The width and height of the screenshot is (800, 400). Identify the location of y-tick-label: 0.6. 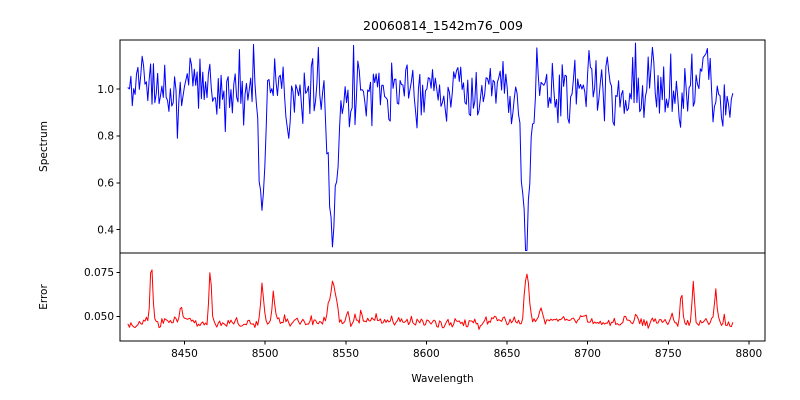
(105, 183).